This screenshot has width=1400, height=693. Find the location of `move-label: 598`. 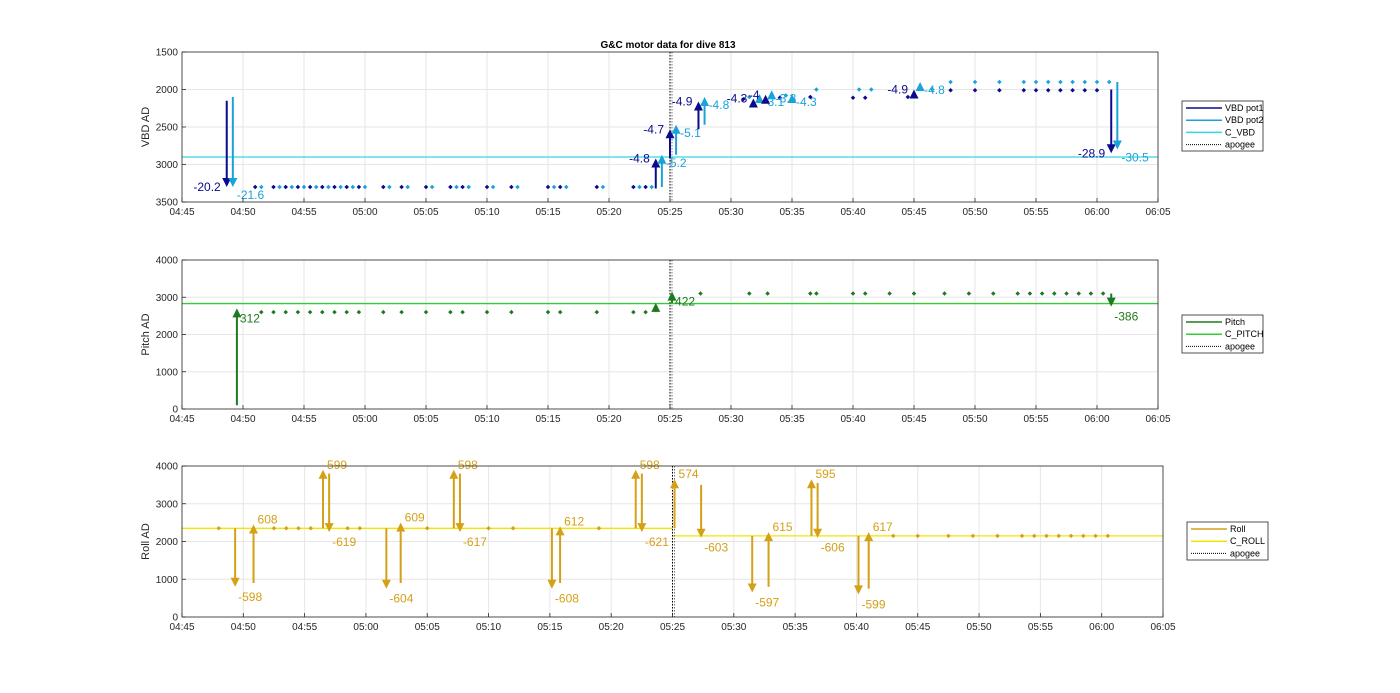

move-label: 598 is located at coordinates (468, 465).